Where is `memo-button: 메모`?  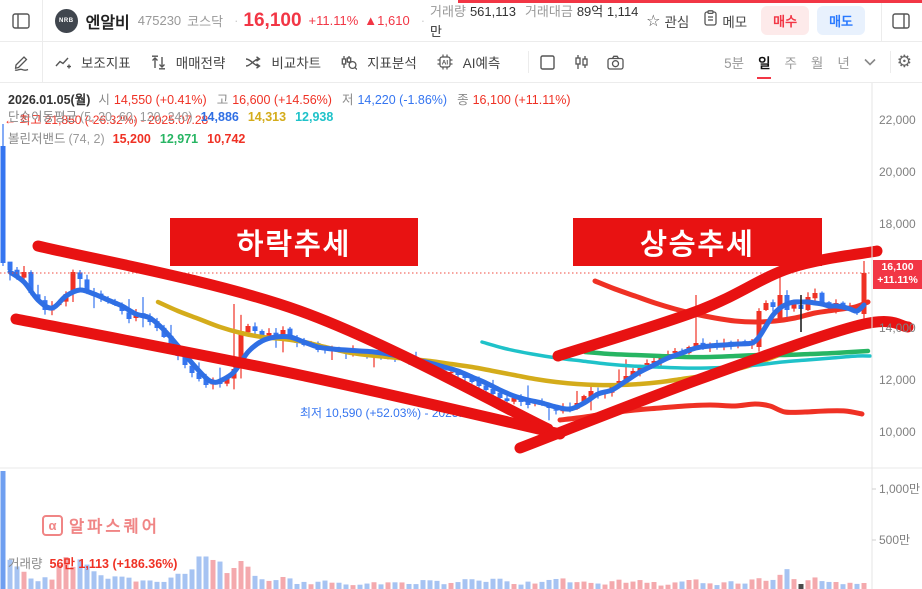
memo-button: 메모 is located at coordinates (725, 20).